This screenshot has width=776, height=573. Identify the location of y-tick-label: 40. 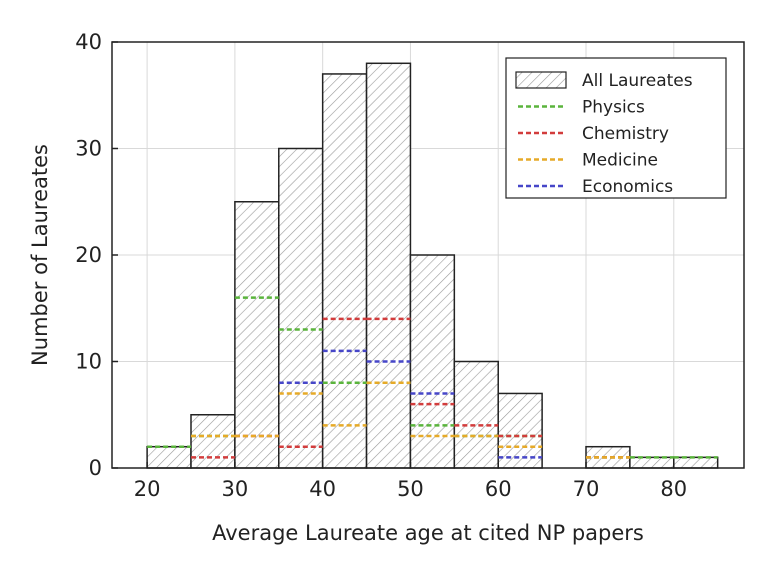
(88, 42).